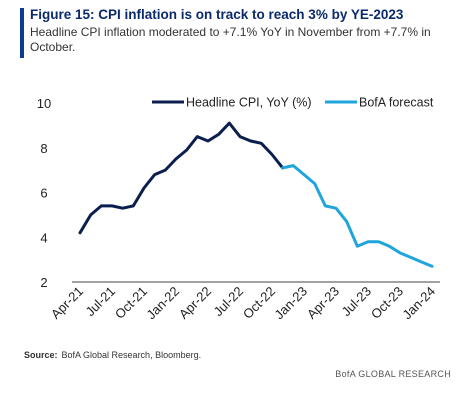  Describe the element at coordinates (357, 216) in the screenshot. I see `series-line-bofa-forecast` at that location.